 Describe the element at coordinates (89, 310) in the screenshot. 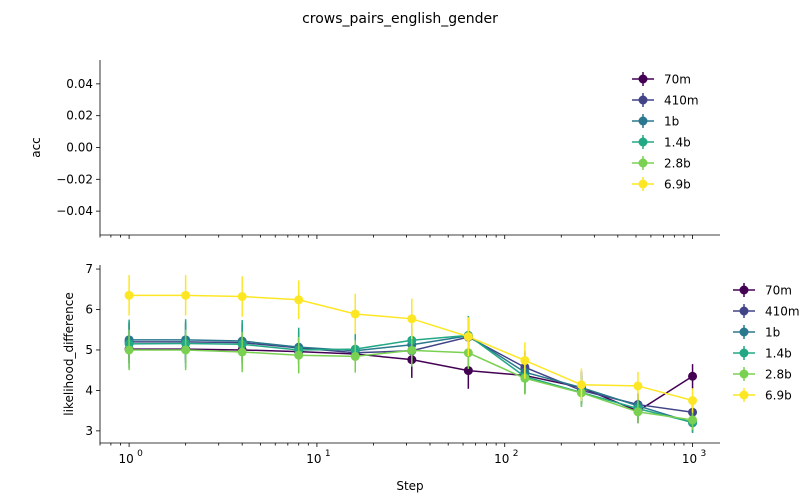

I see `y-tick-label: 6` at that location.